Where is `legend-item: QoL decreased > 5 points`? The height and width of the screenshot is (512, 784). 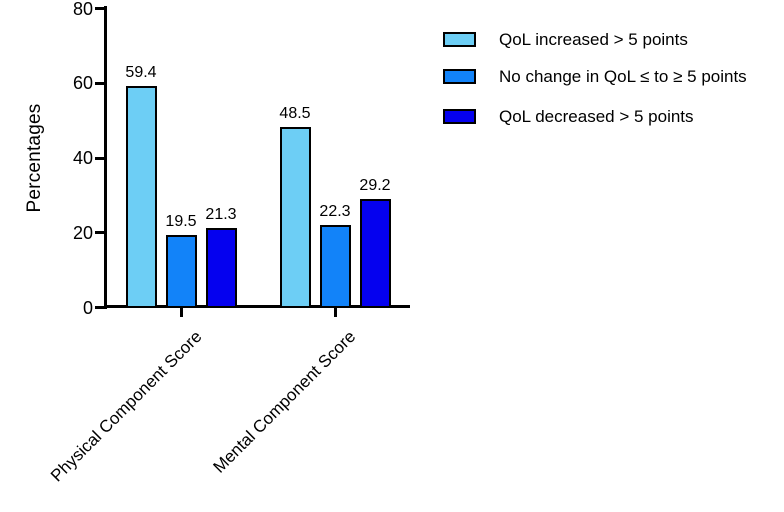
legend-item: QoL decreased > 5 points is located at coordinates (568, 116).